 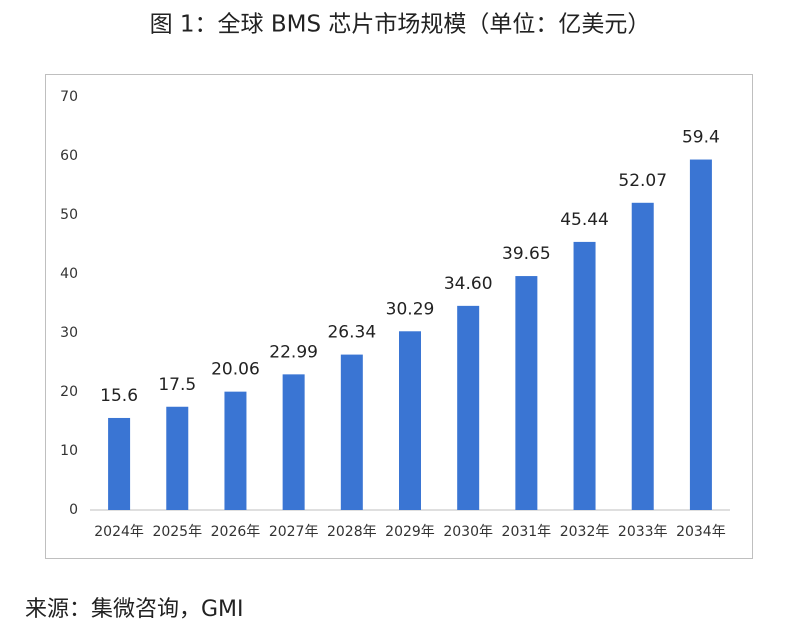 What do you see at coordinates (410, 532) in the screenshot?
I see `x-tick-label: 2029年` at bounding box center [410, 532].